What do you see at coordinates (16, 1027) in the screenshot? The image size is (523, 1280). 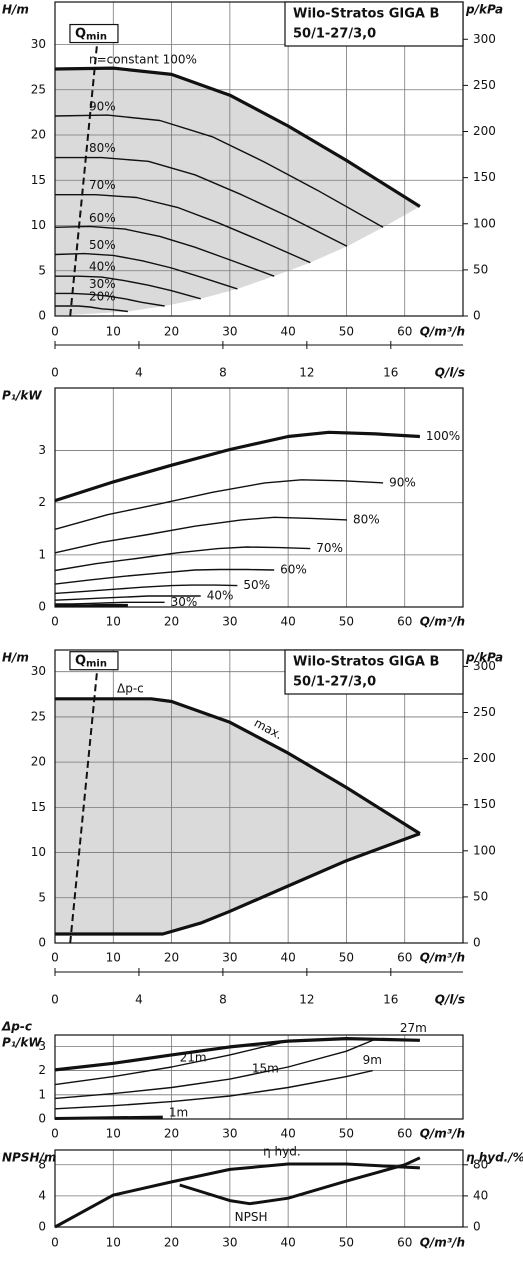 I see `y-axis-label: Δp-c` at bounding box center [16, 1027].